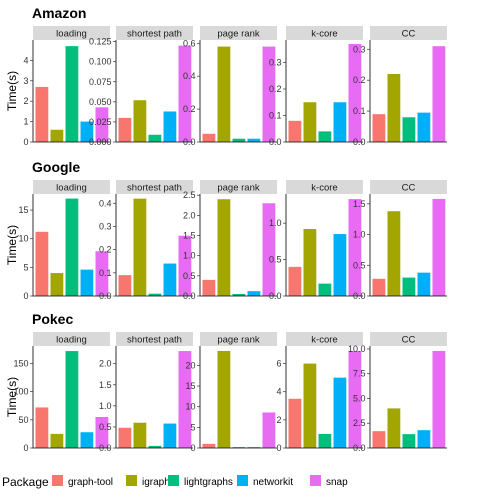 The image size is (504, 504). Describe the element at coordinates (278, 420) in the screenshot. I see `y-tick-label: 2` at that location.